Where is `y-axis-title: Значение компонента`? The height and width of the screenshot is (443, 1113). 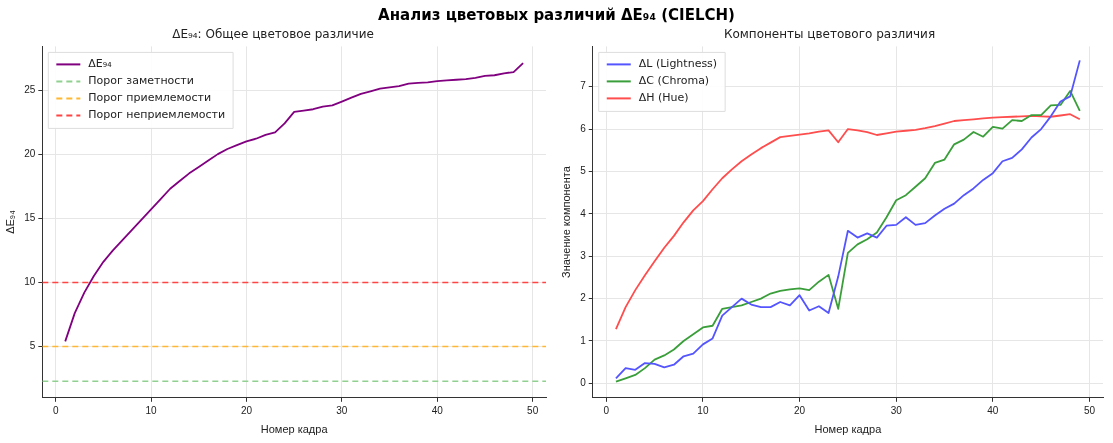 y-axis-title: Значение компонента is located at coordinates (565, 222).